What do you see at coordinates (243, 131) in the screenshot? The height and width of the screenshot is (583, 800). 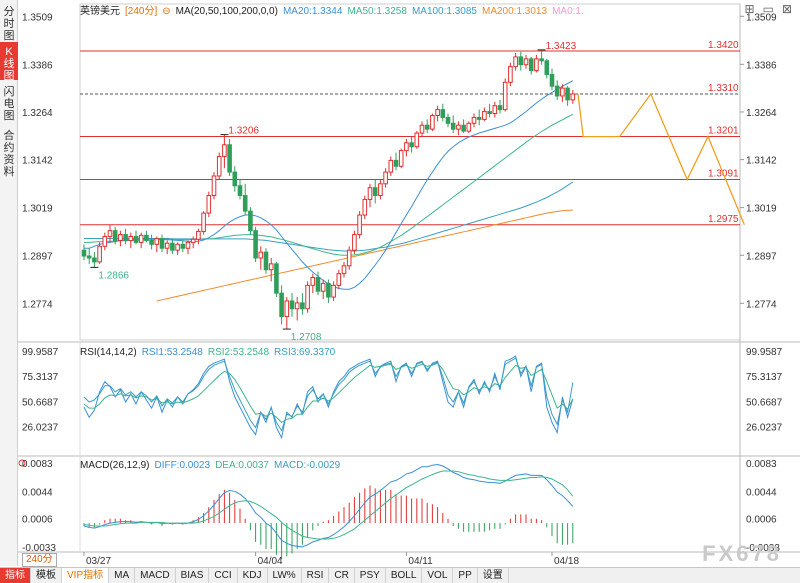 I see `annotation-high-label: 1.3206` at bounding box center [243, 131].